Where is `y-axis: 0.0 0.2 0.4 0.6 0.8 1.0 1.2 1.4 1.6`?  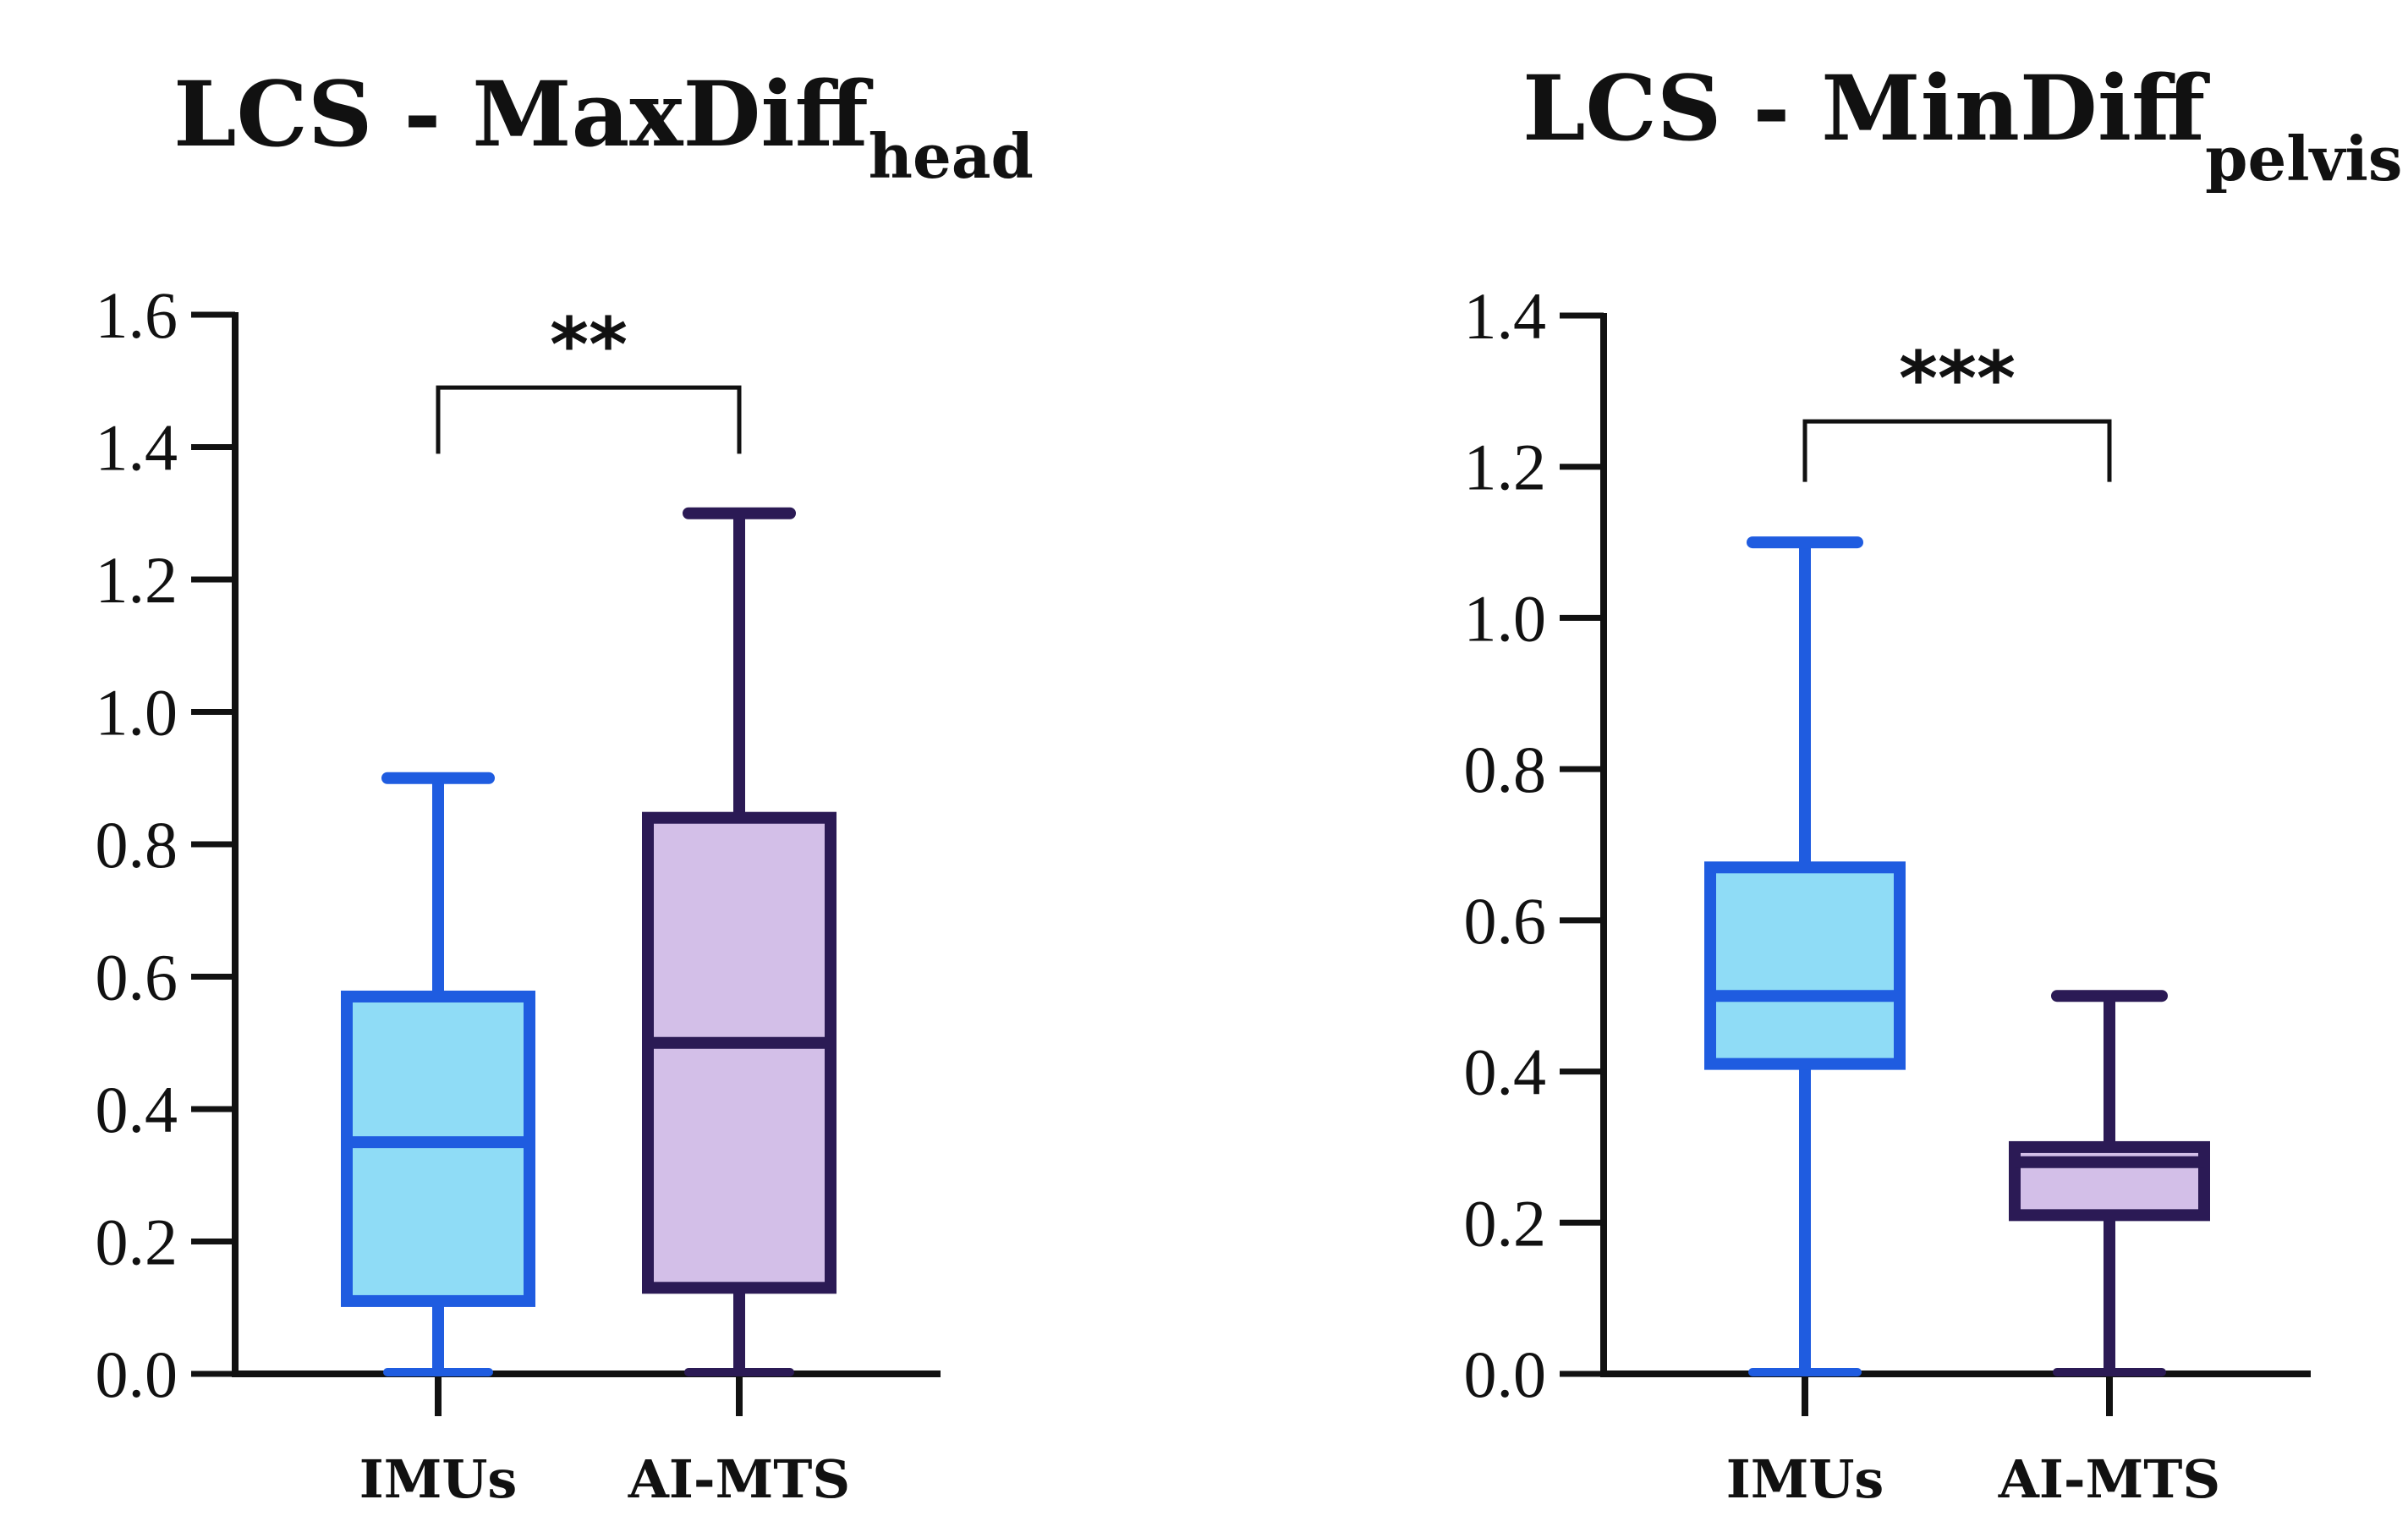
y-axis: 0.0 0.2 0.4 0.6 0.8 1.0 1.2 1.4 1.6 is located at coordinates (167, 844).